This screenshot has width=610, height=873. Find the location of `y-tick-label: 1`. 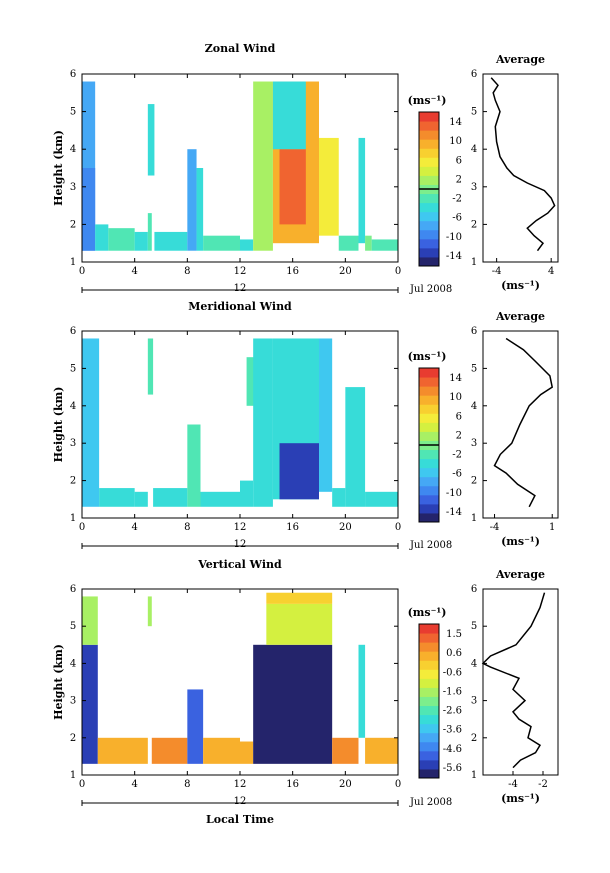

y-tick-label: 1 is located at coordinates (73, 775).